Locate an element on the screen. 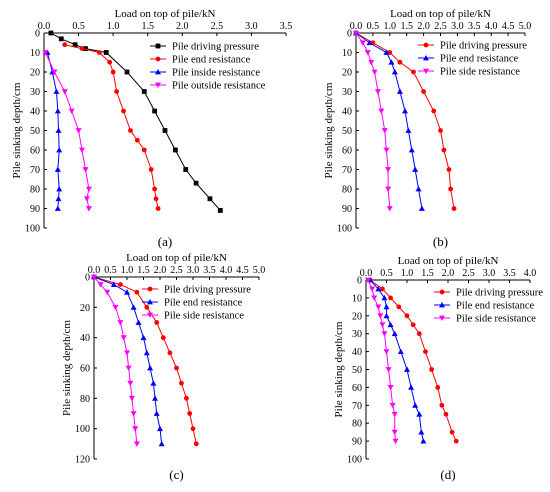 The width and height of the screenshot is (550, 492). y-tick-label: 30 is located at coordinates (357, 334).